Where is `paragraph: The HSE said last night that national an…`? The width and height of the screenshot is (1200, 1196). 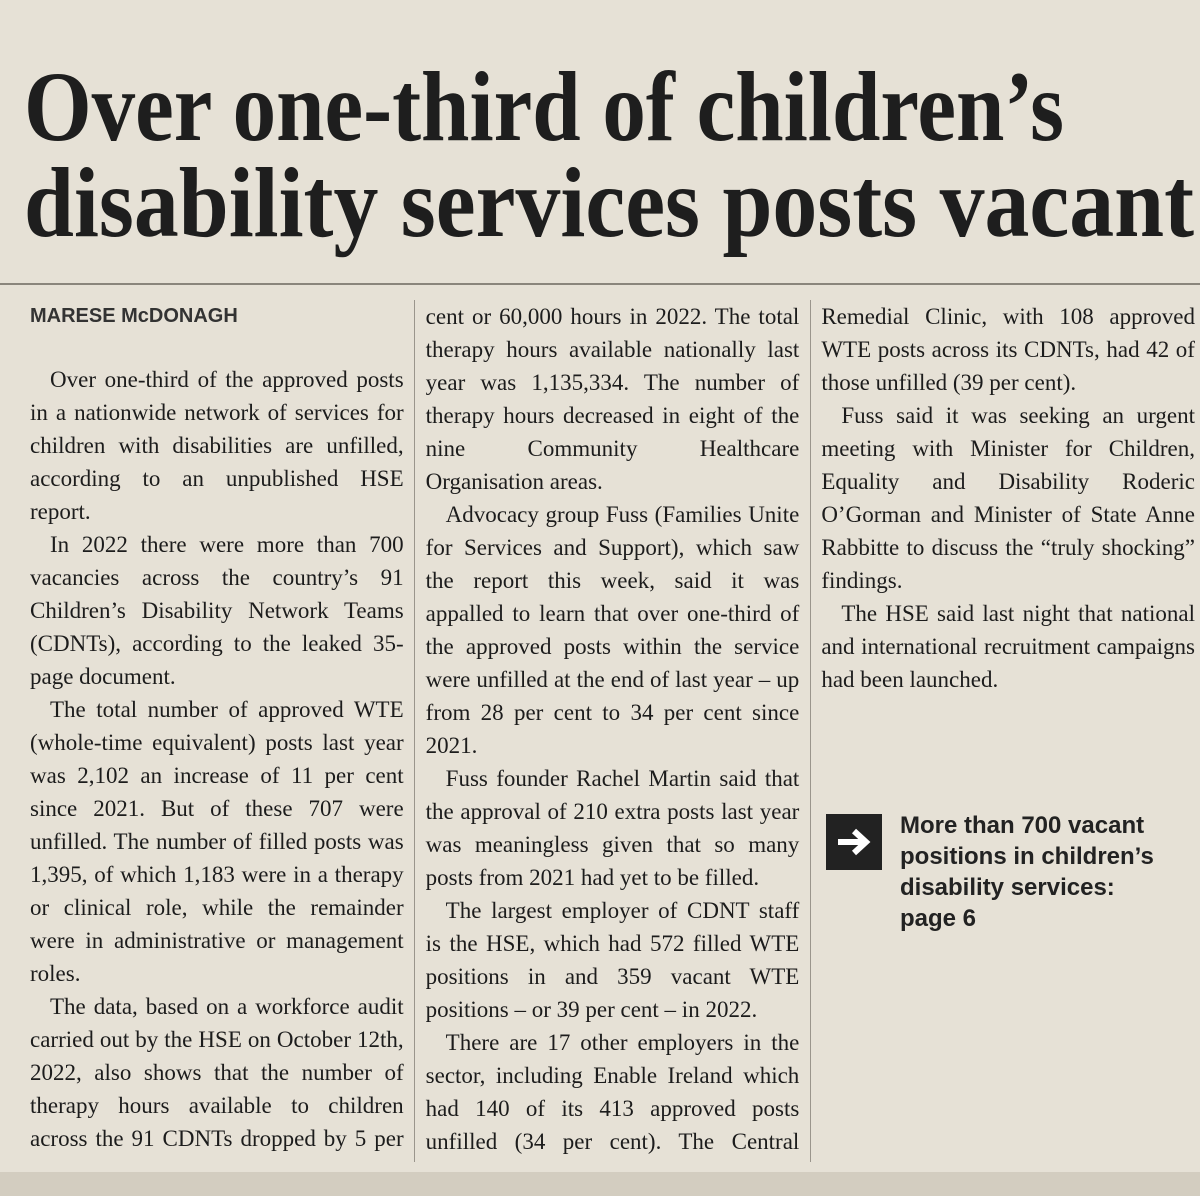
paragraph: The HSE said last night that national an… is located at coordinates (1008, 646).